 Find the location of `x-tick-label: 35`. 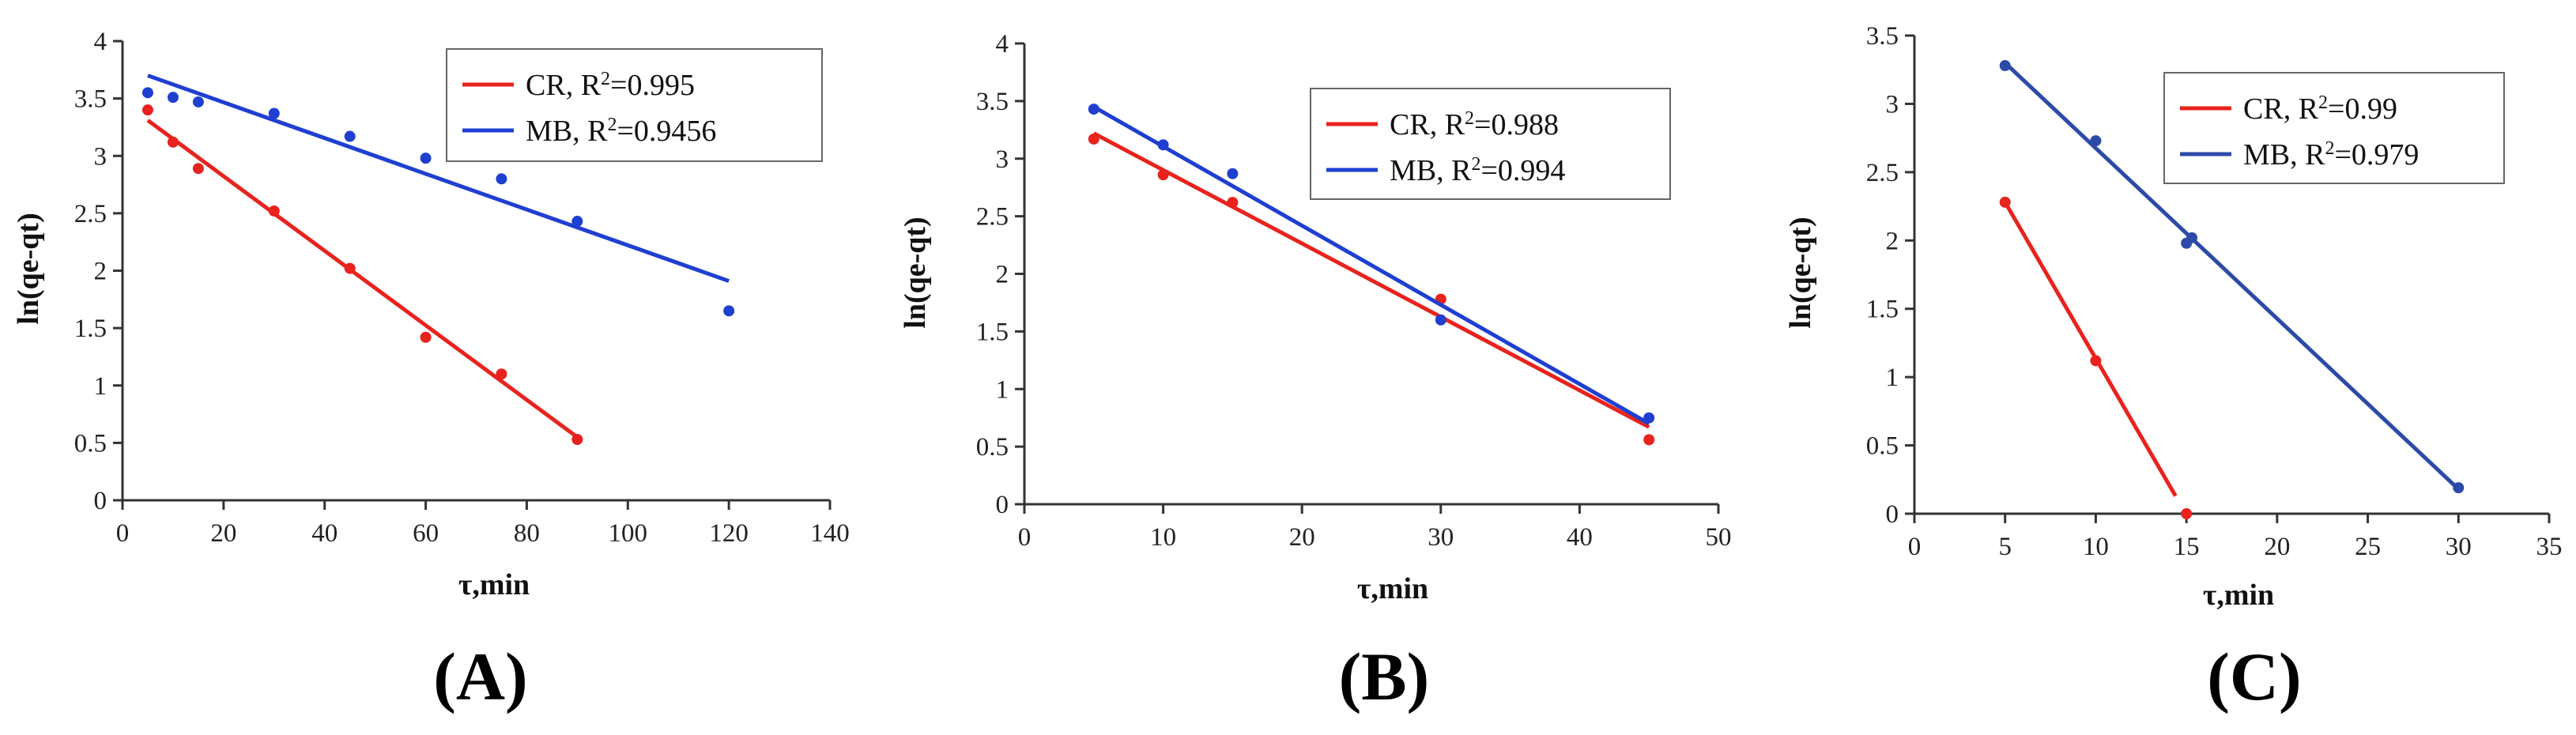

x-tick-label: 35 is located at coordinates (2549, 547).